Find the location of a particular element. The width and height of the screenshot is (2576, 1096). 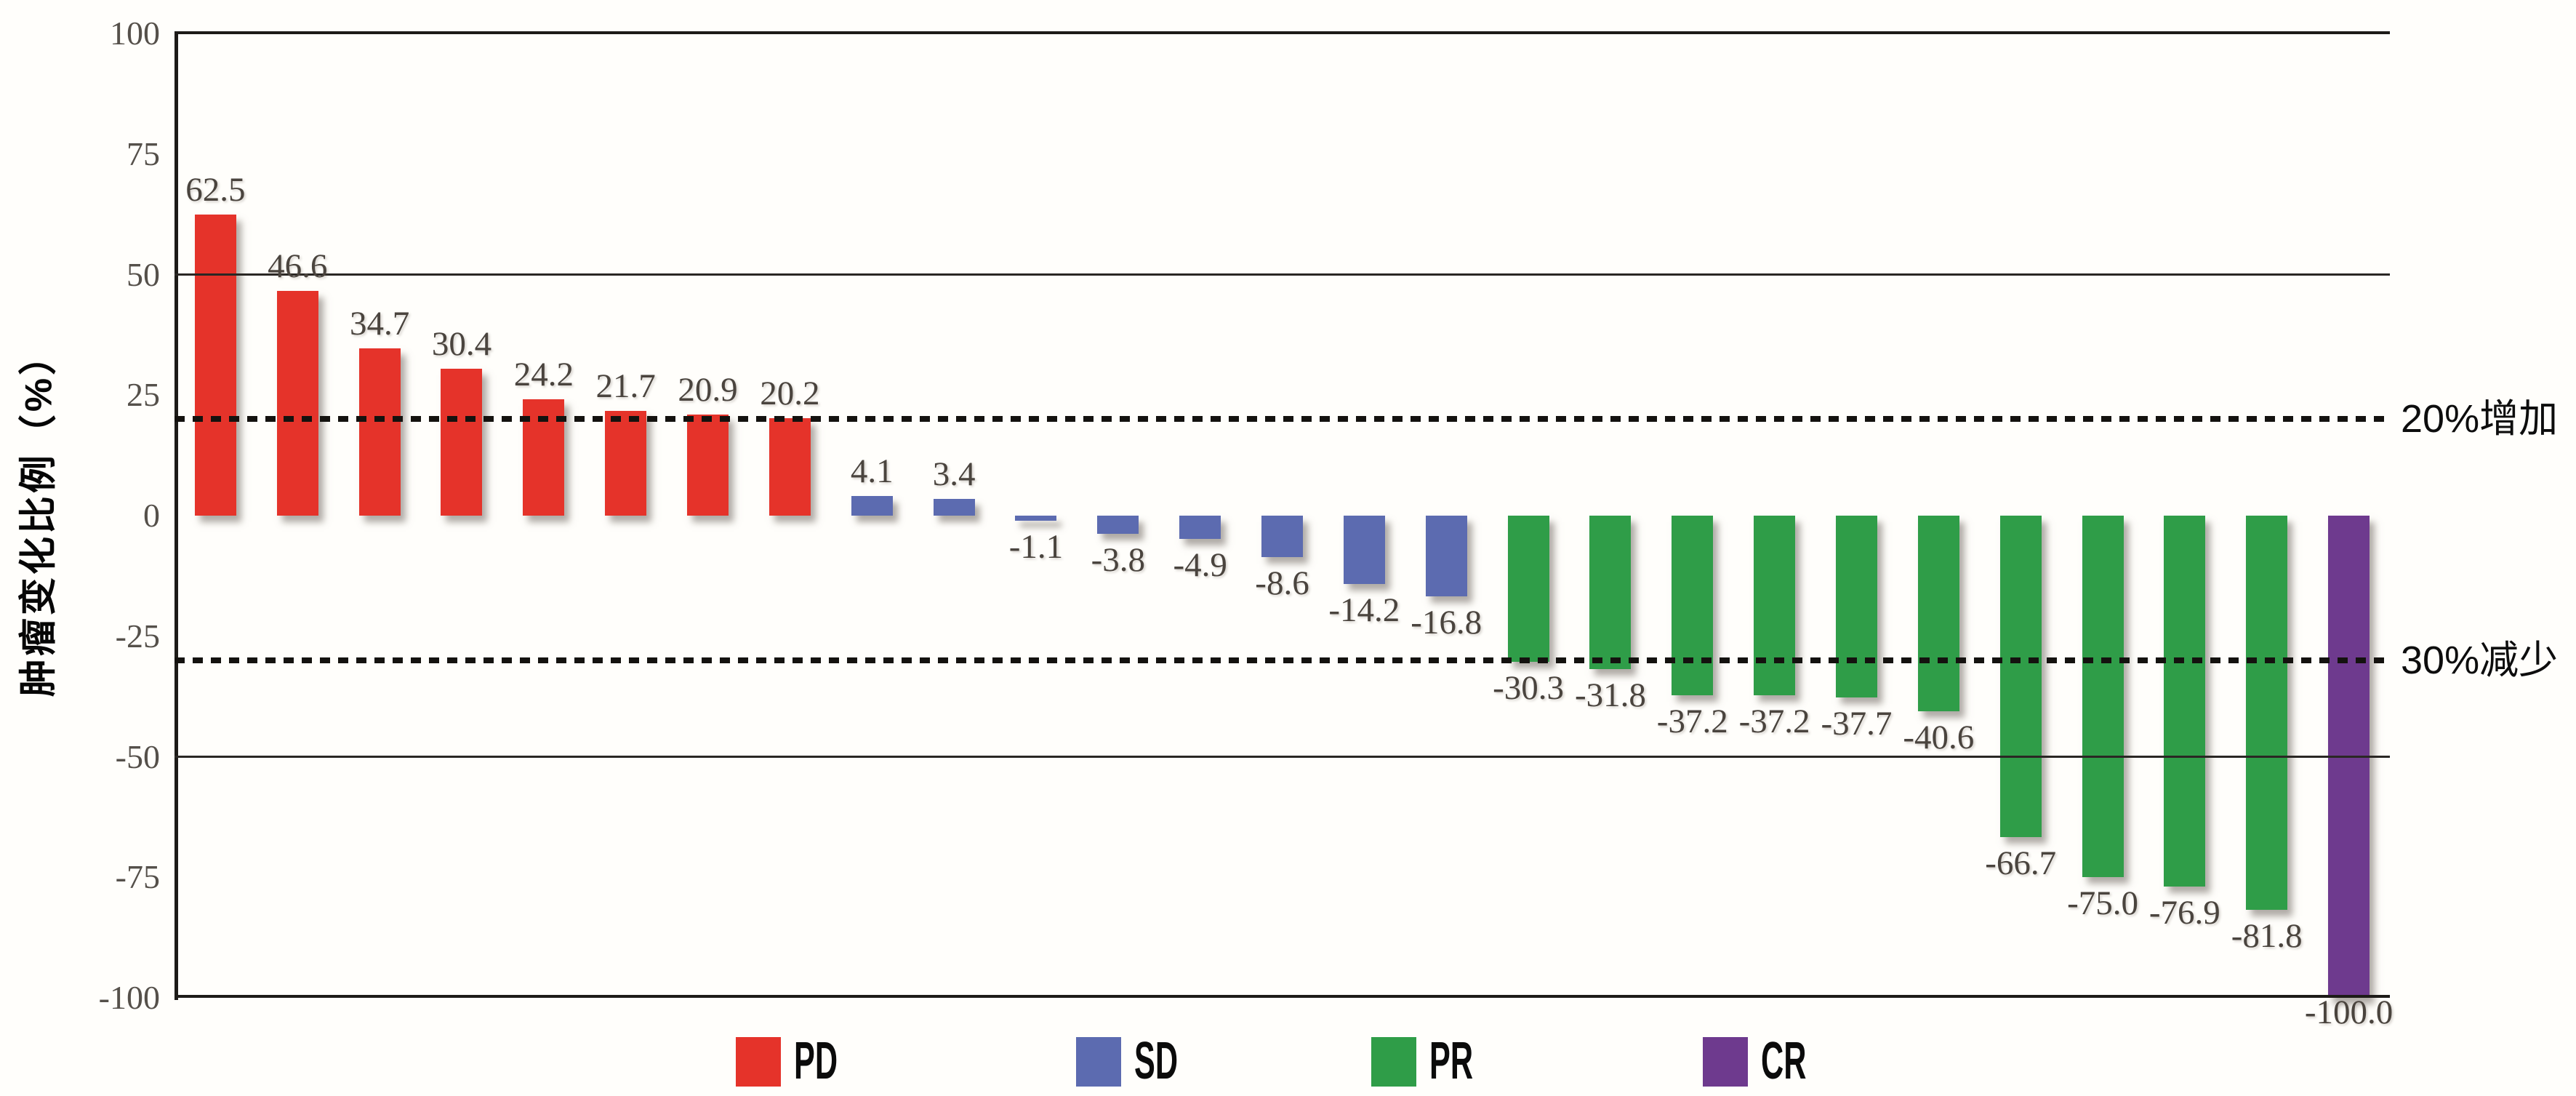

legend-swatch-cr is located at coordinates (1726, 1062).